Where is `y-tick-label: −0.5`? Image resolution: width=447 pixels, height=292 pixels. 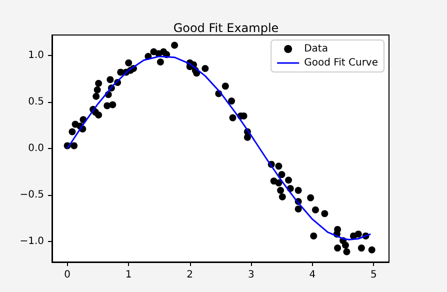 y-tick-label: −0.5 is located at coordinates (32, 195).